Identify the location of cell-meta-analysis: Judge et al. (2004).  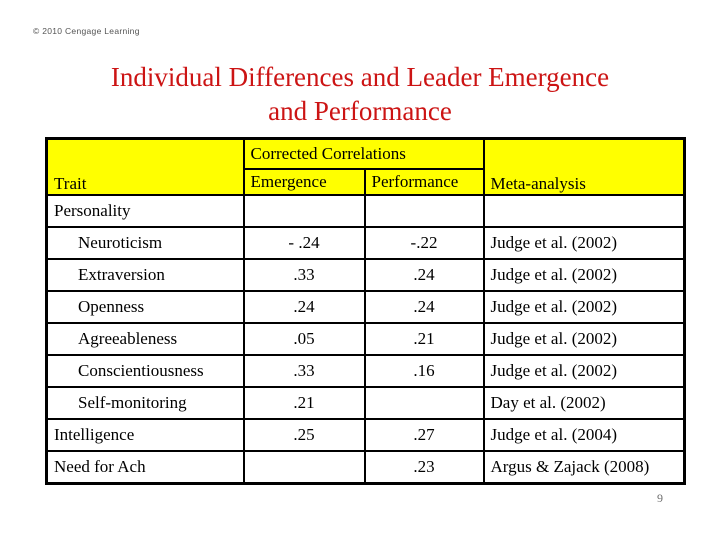
(584, 435).